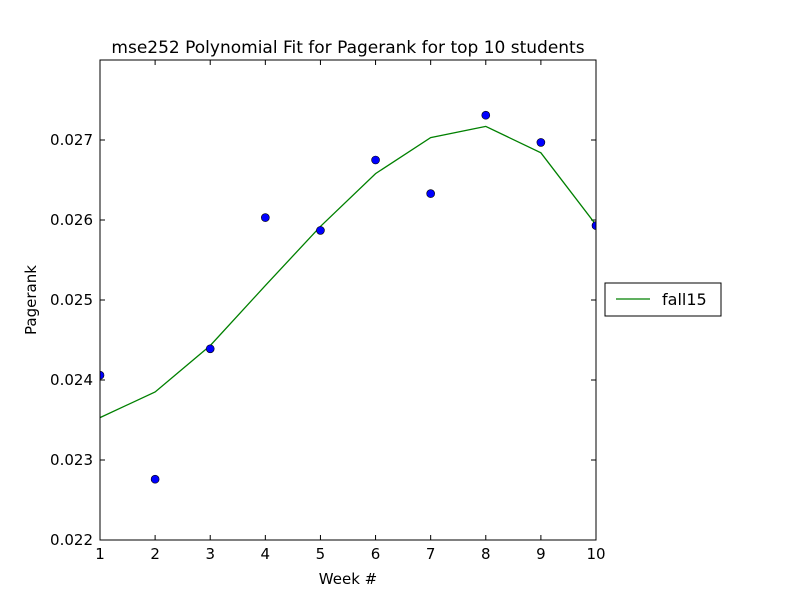 Image resolution: width=800 pixels, height=600 pixels. What do you see at coordinates (321, 554) in the screenshot?
I see `x-tick-label: 5` at bounding box center [321, 554].